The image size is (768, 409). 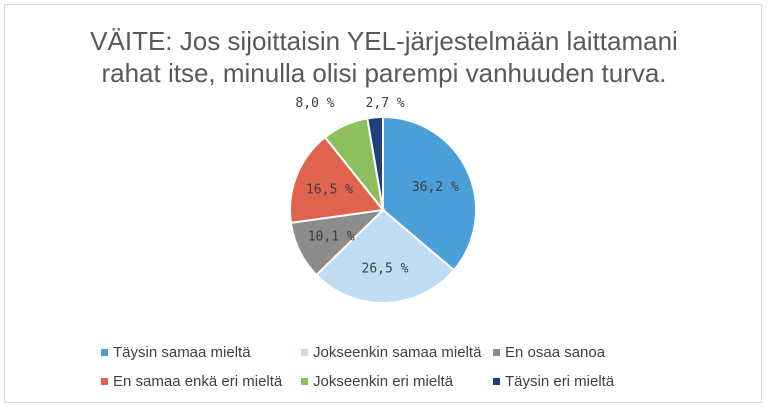 What do you see at coordinates (496, 381) in the screenshot?
I see `legend-swatch-taysin-eri-mielta` at bounding box center [496, 381].